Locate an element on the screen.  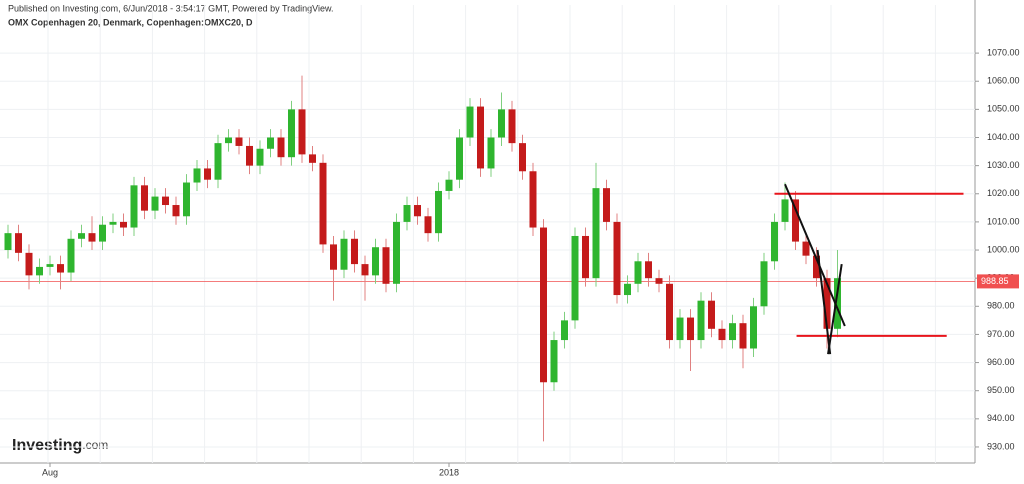
y-tick-label: 1060.00 is located at coordinates (1003, 81).